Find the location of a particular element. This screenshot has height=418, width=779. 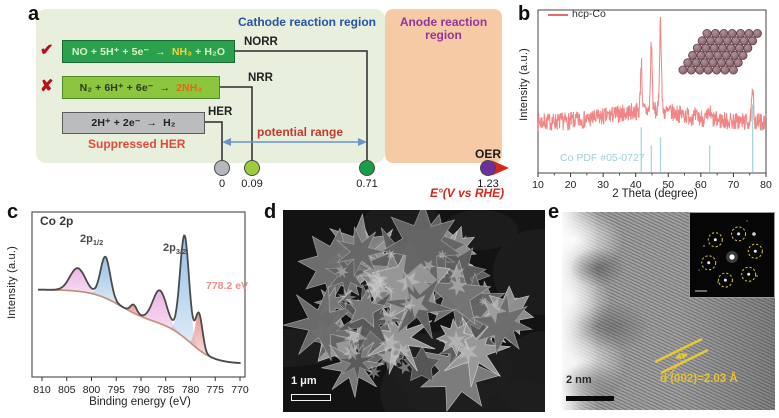

xps-tick-label: 810 is located at coordinates (42, 390).